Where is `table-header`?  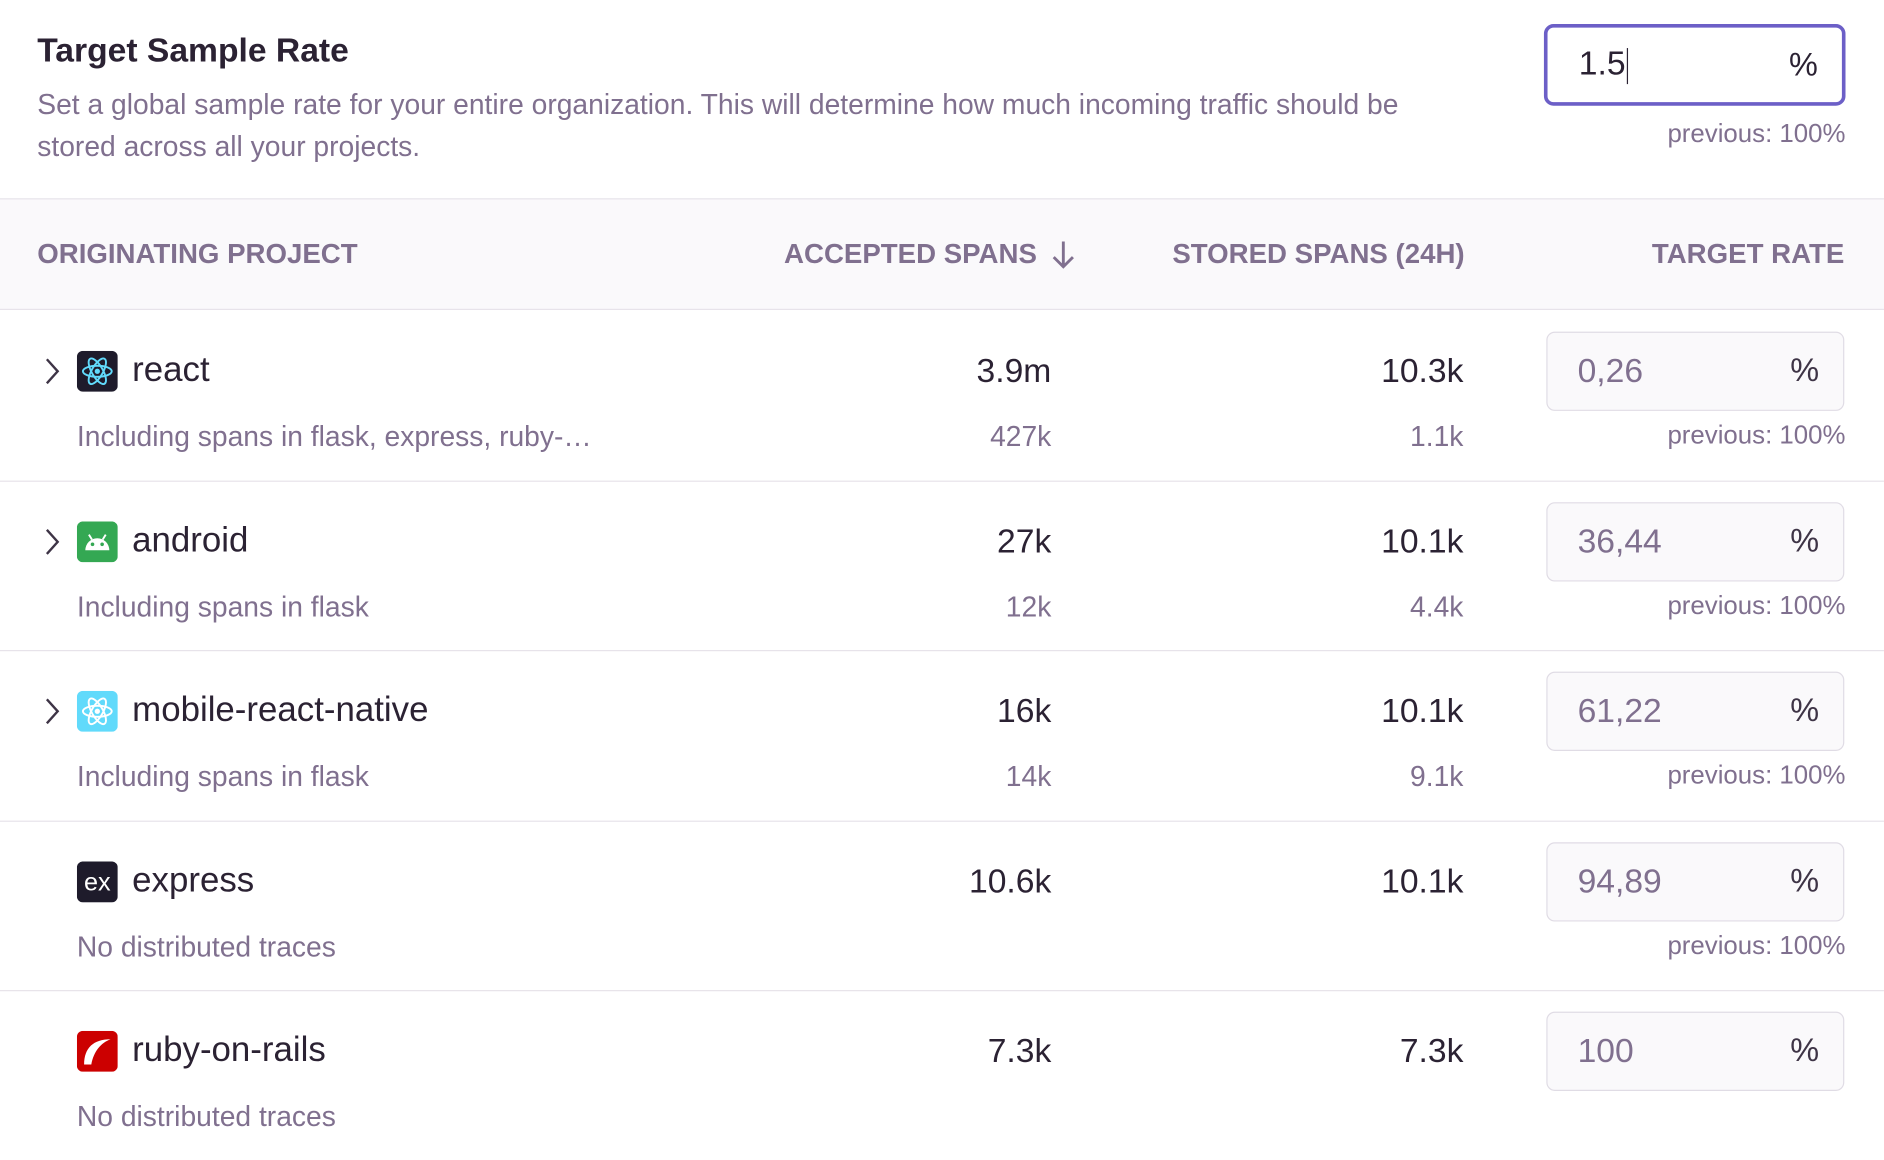 table-header is located at coordinates (942, 254).